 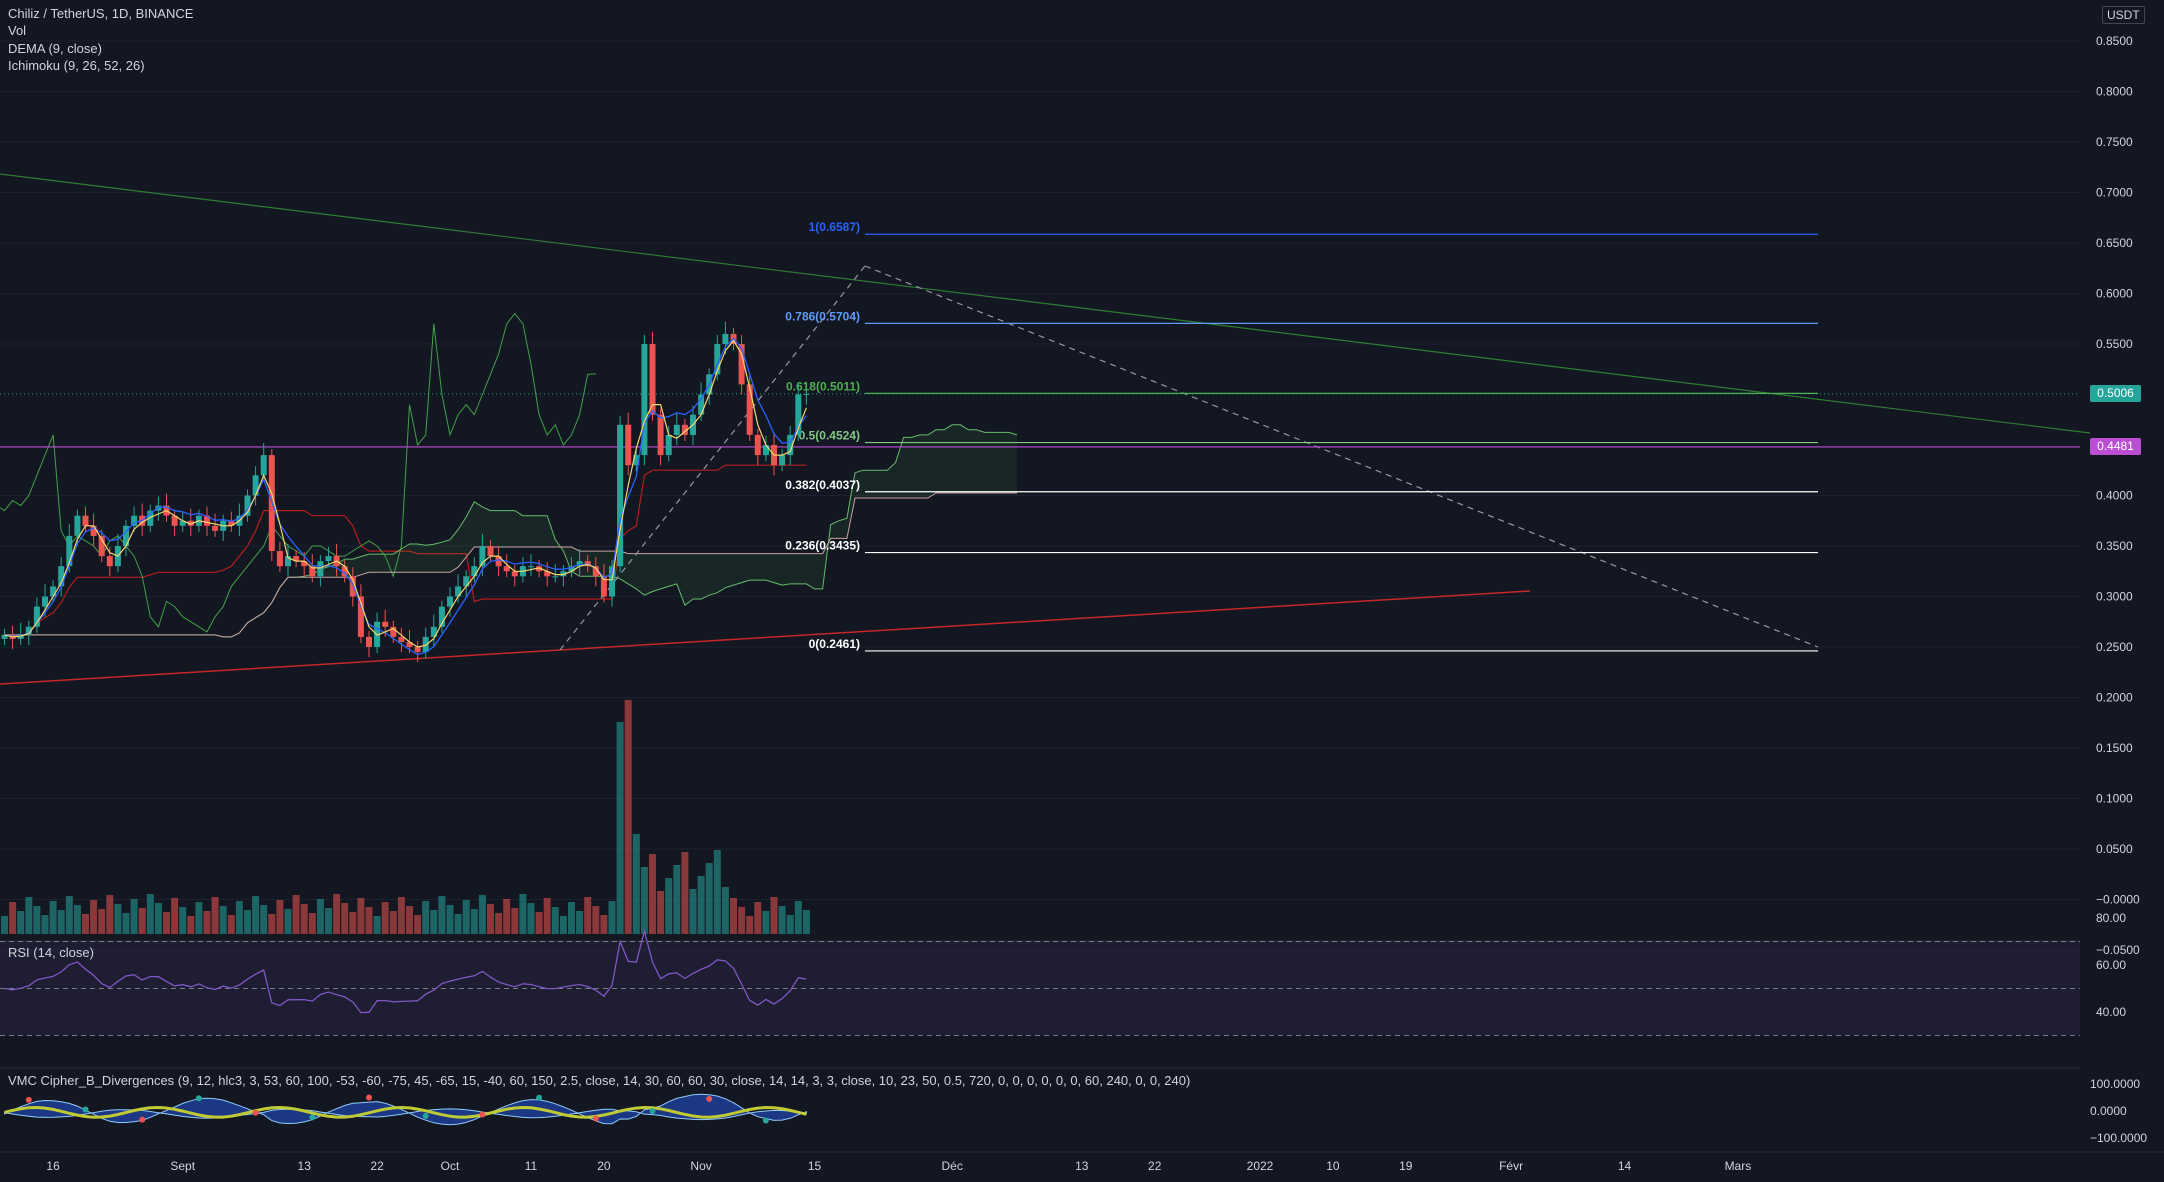 I want to click on time-tick-label: 14, so click(x=1625, y=1166).